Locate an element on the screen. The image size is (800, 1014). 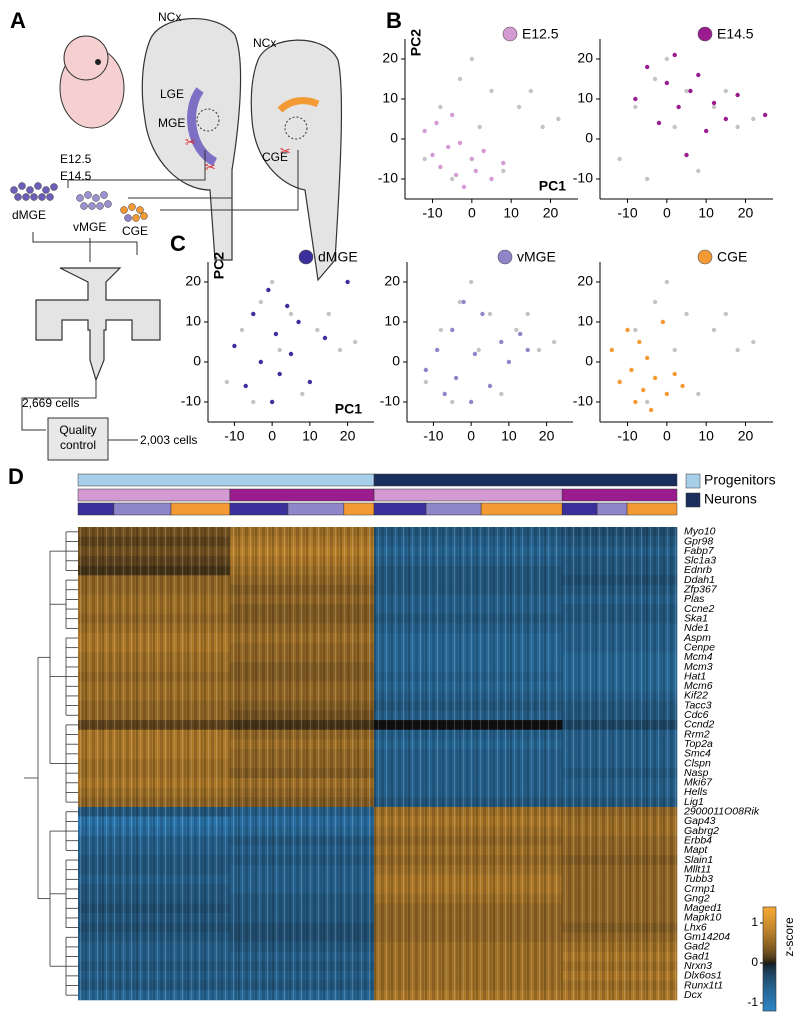
y-tick-label: -10 is located at coordinates (191, 401).